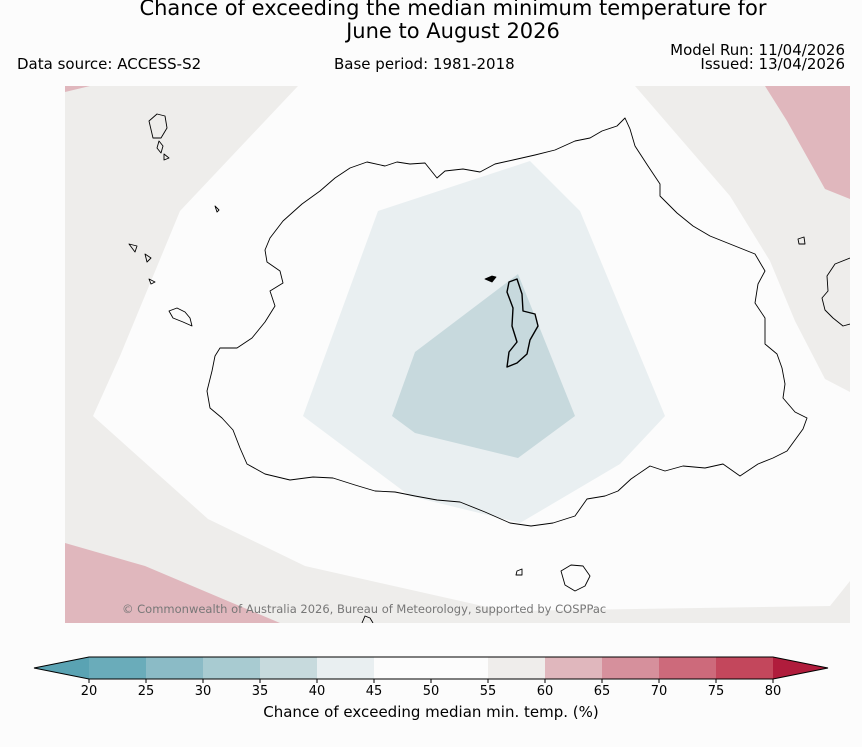 This screenshot has width=862, height=747. What do you see at coordinates (453, 31) in the screenshot?
I see `title-line-2: June to August 2026` at bounding box center [453, 31].